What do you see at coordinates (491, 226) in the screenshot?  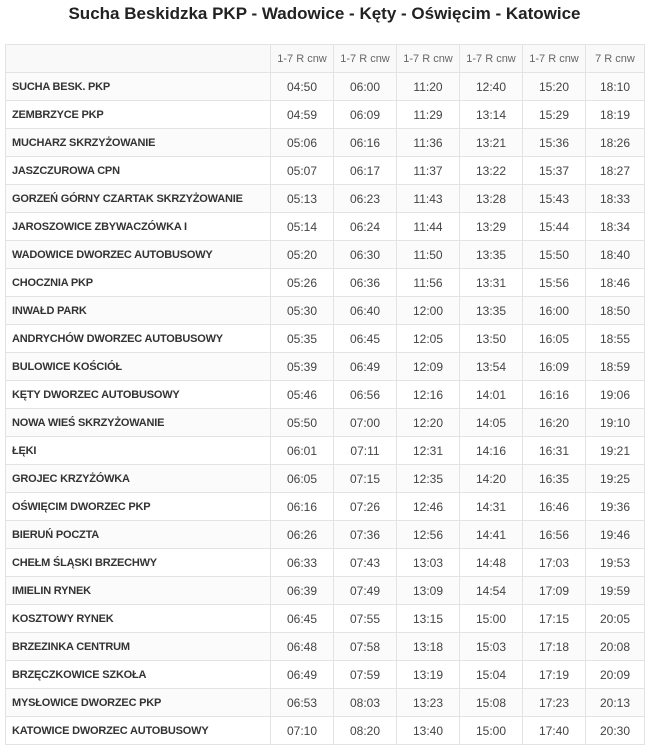 I see `departure-time: 13:29` at bounding box center [491, 226].